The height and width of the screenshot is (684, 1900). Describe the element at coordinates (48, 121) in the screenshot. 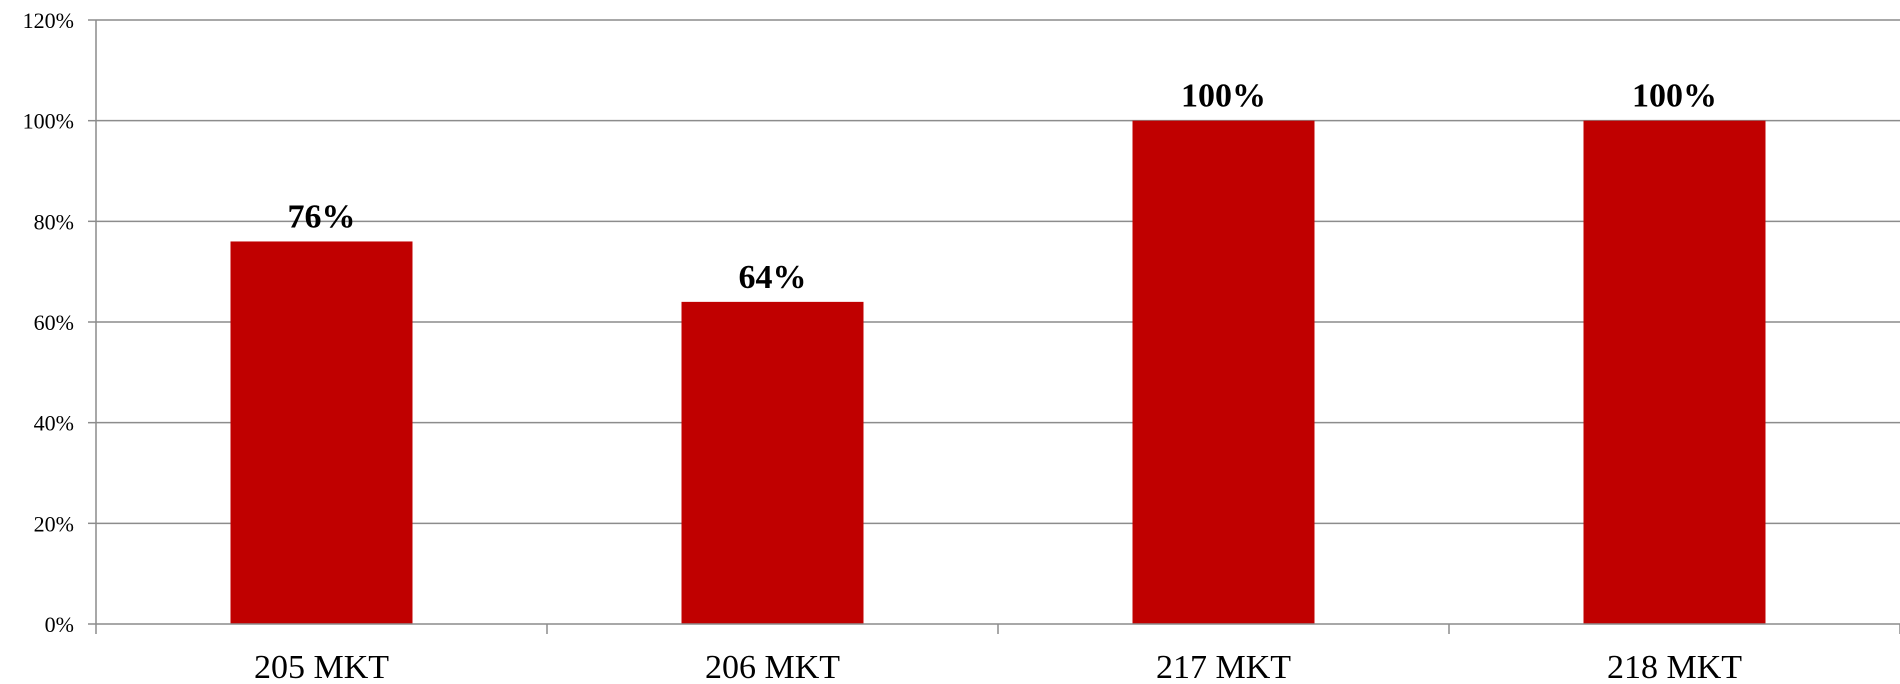

I see `y-tick-label: 100%` at that location.